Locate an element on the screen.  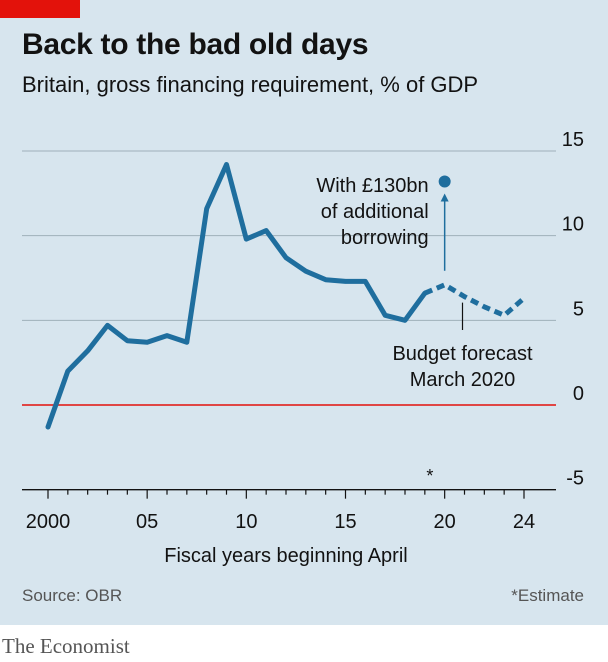
borrowing-annotation-line: of additional is located at coordinates (375, 212).